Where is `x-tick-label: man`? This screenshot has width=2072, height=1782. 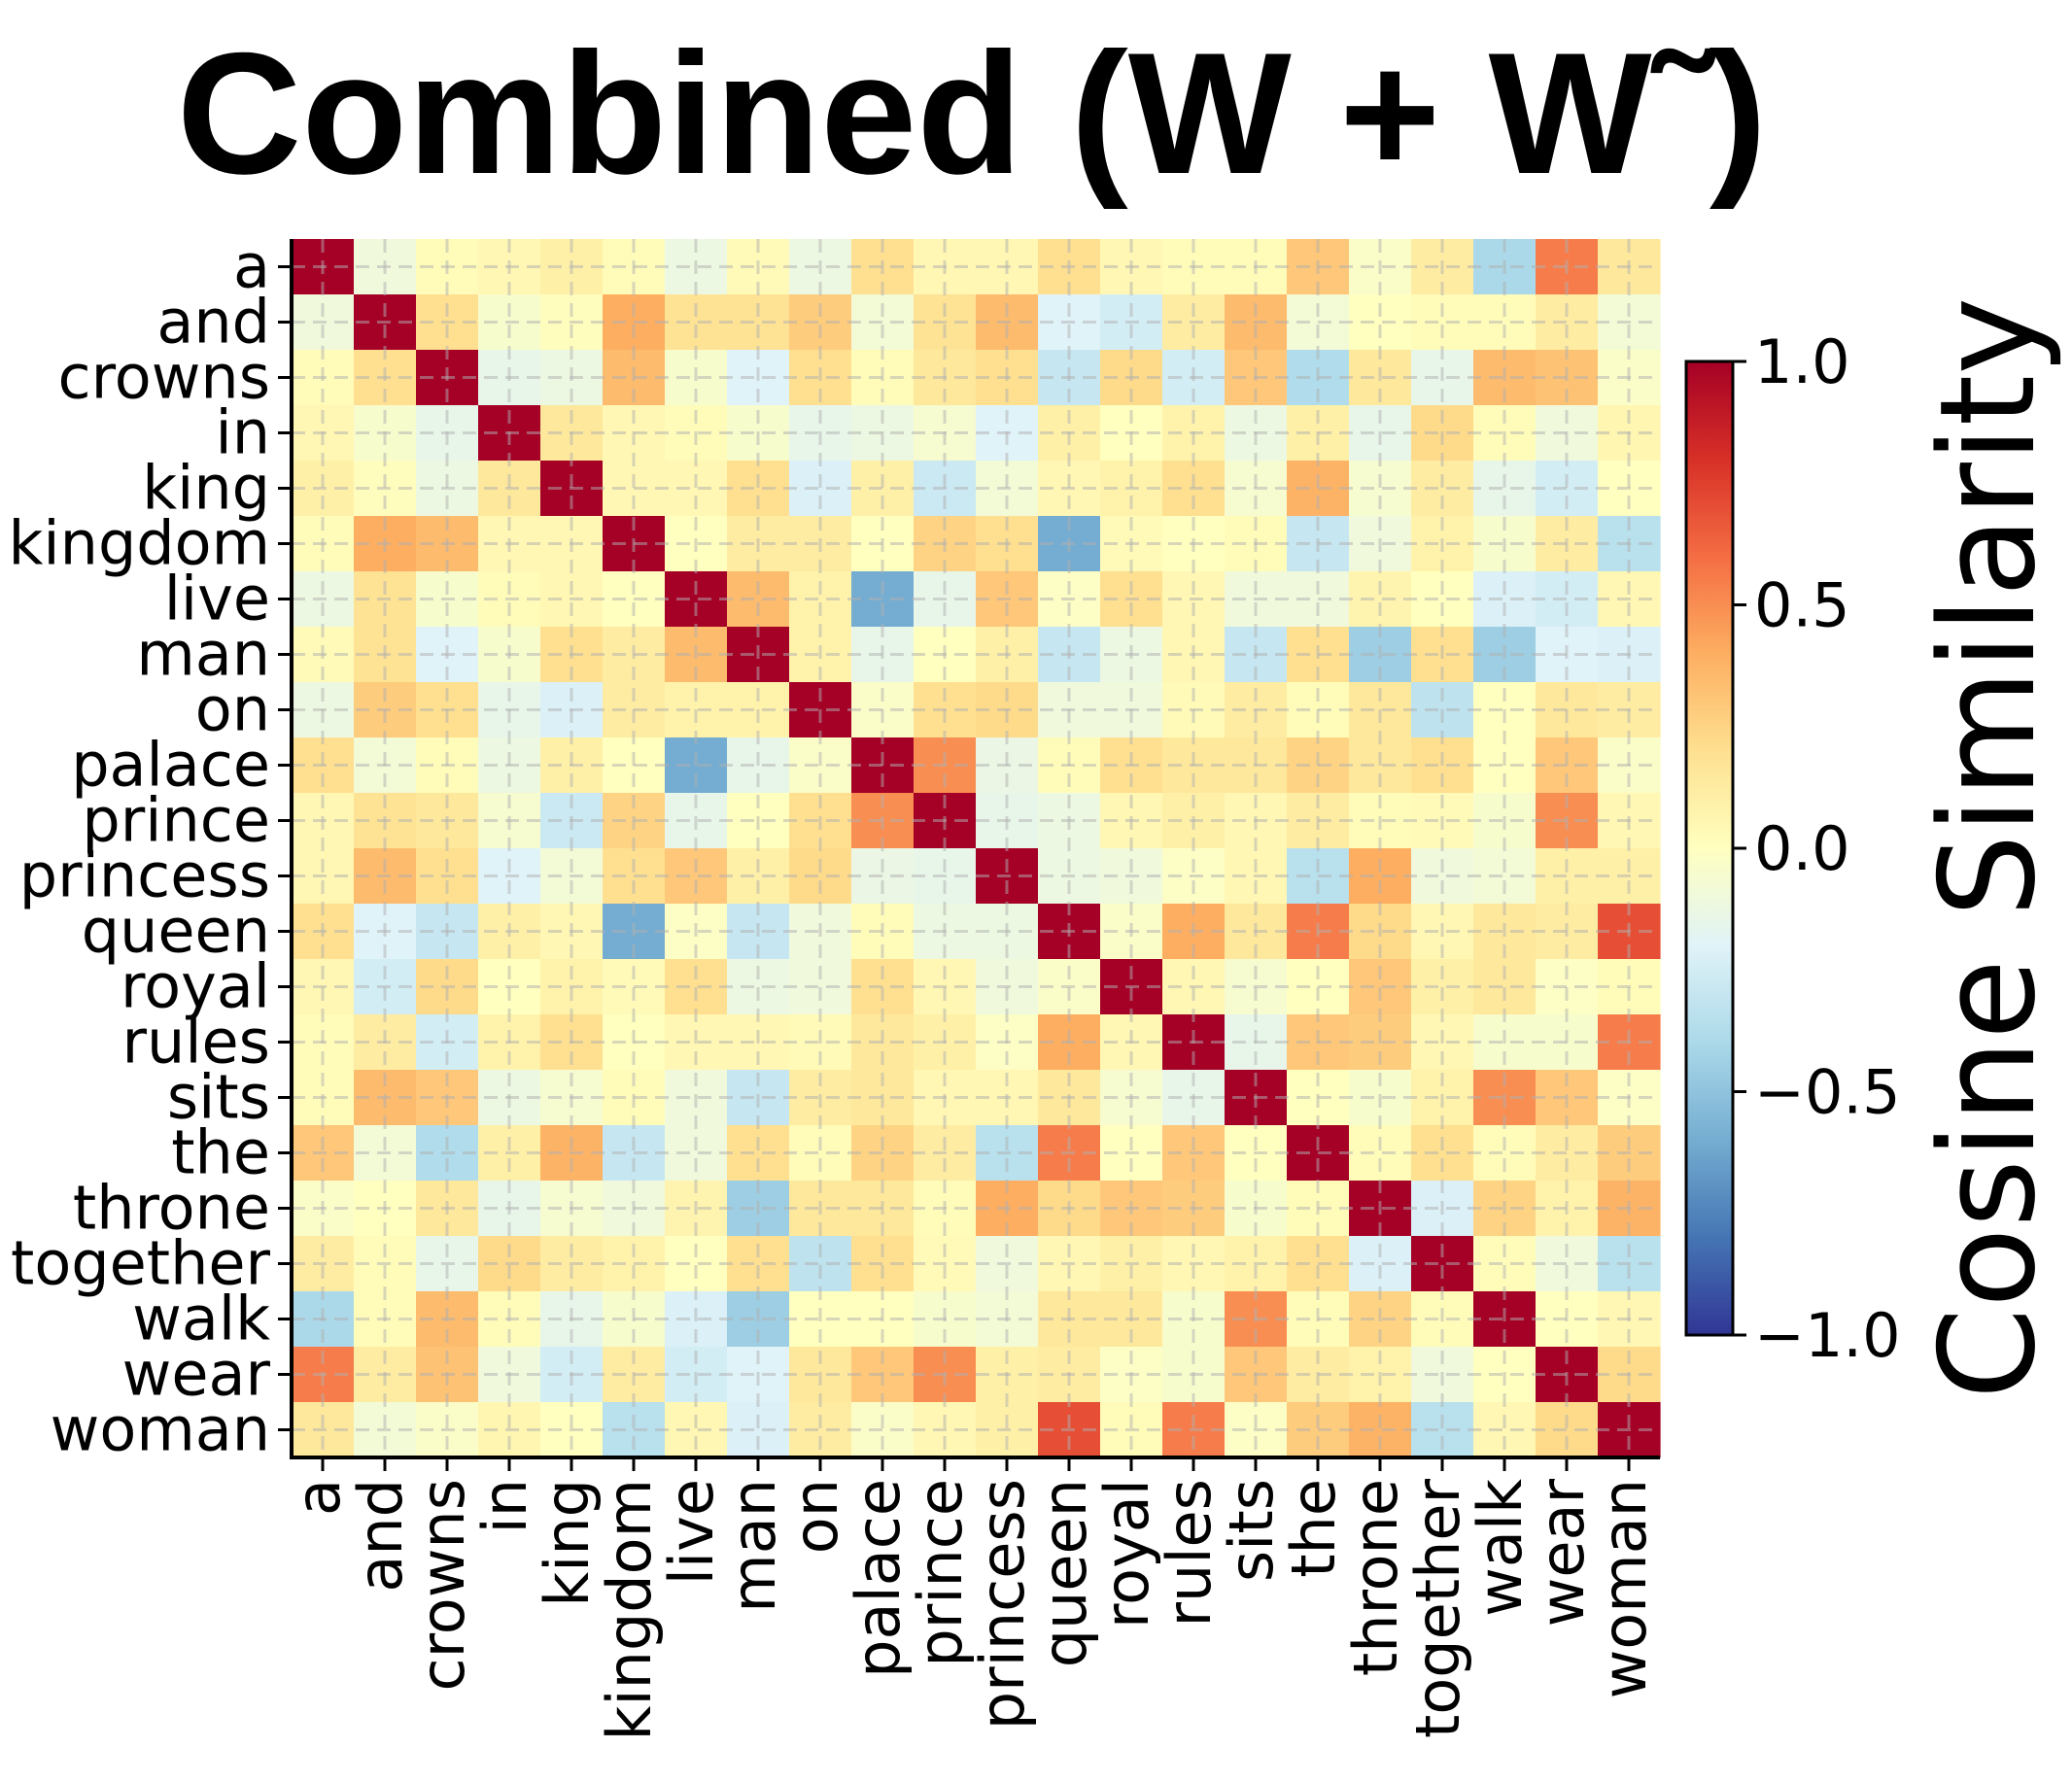 x-tick-label: man is located at coordinates (753, 1546).